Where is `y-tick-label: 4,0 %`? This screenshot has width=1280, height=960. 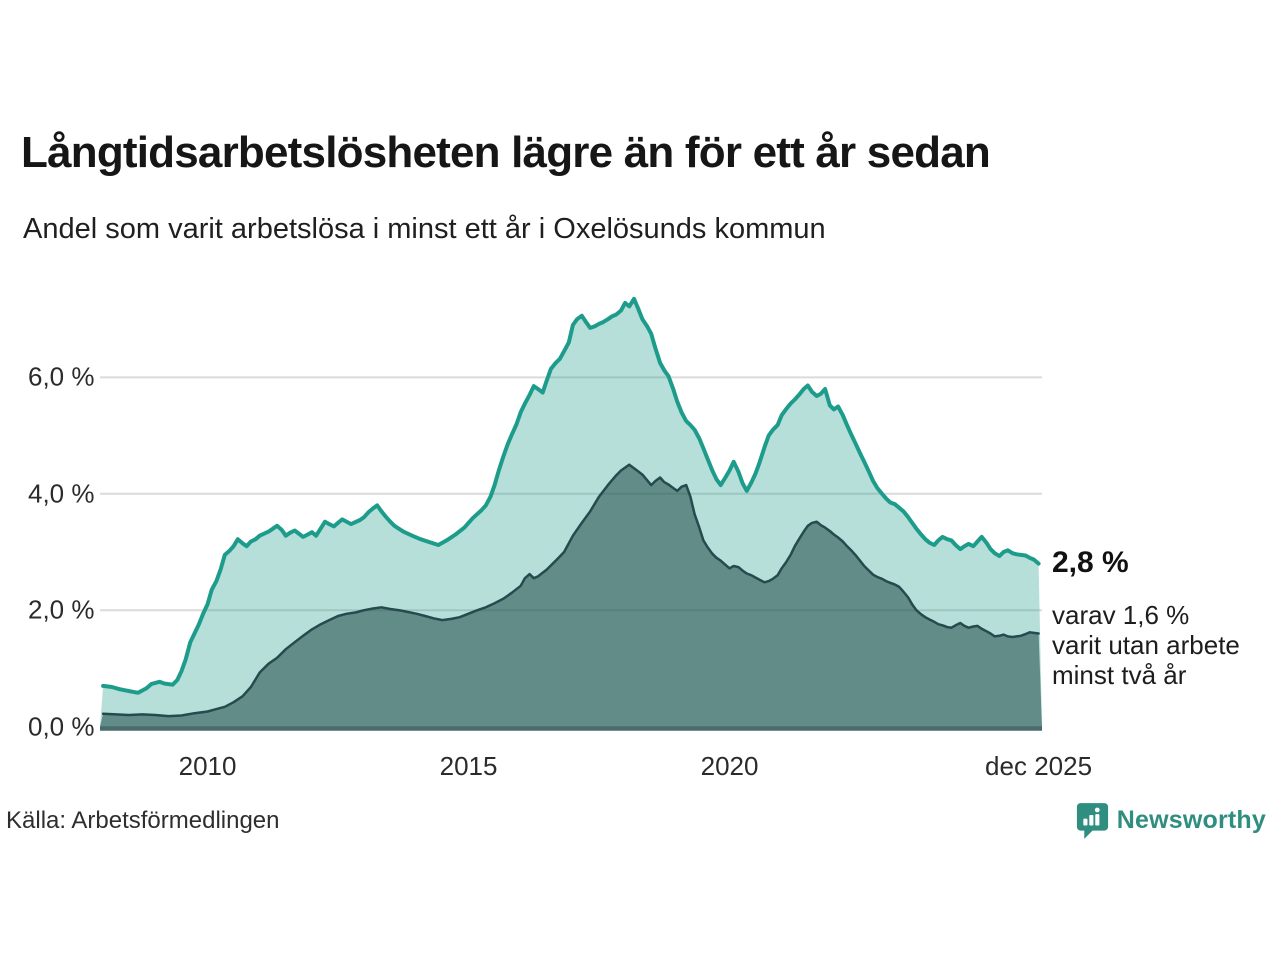
y-tick-label: 4,0 % is located at coordinates (61, 493).